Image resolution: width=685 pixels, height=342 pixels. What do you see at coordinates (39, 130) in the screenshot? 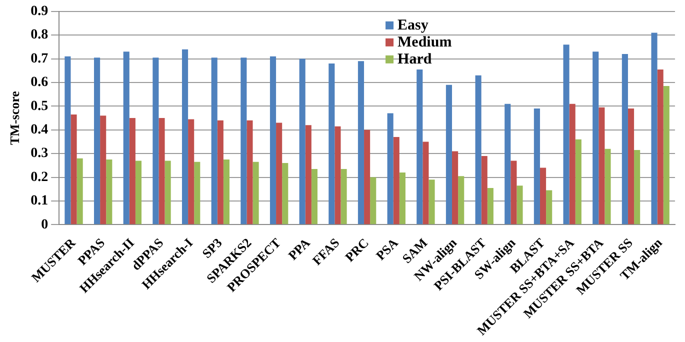
I see `y-tick-label: 0.4` at bounding box center [39, 130].